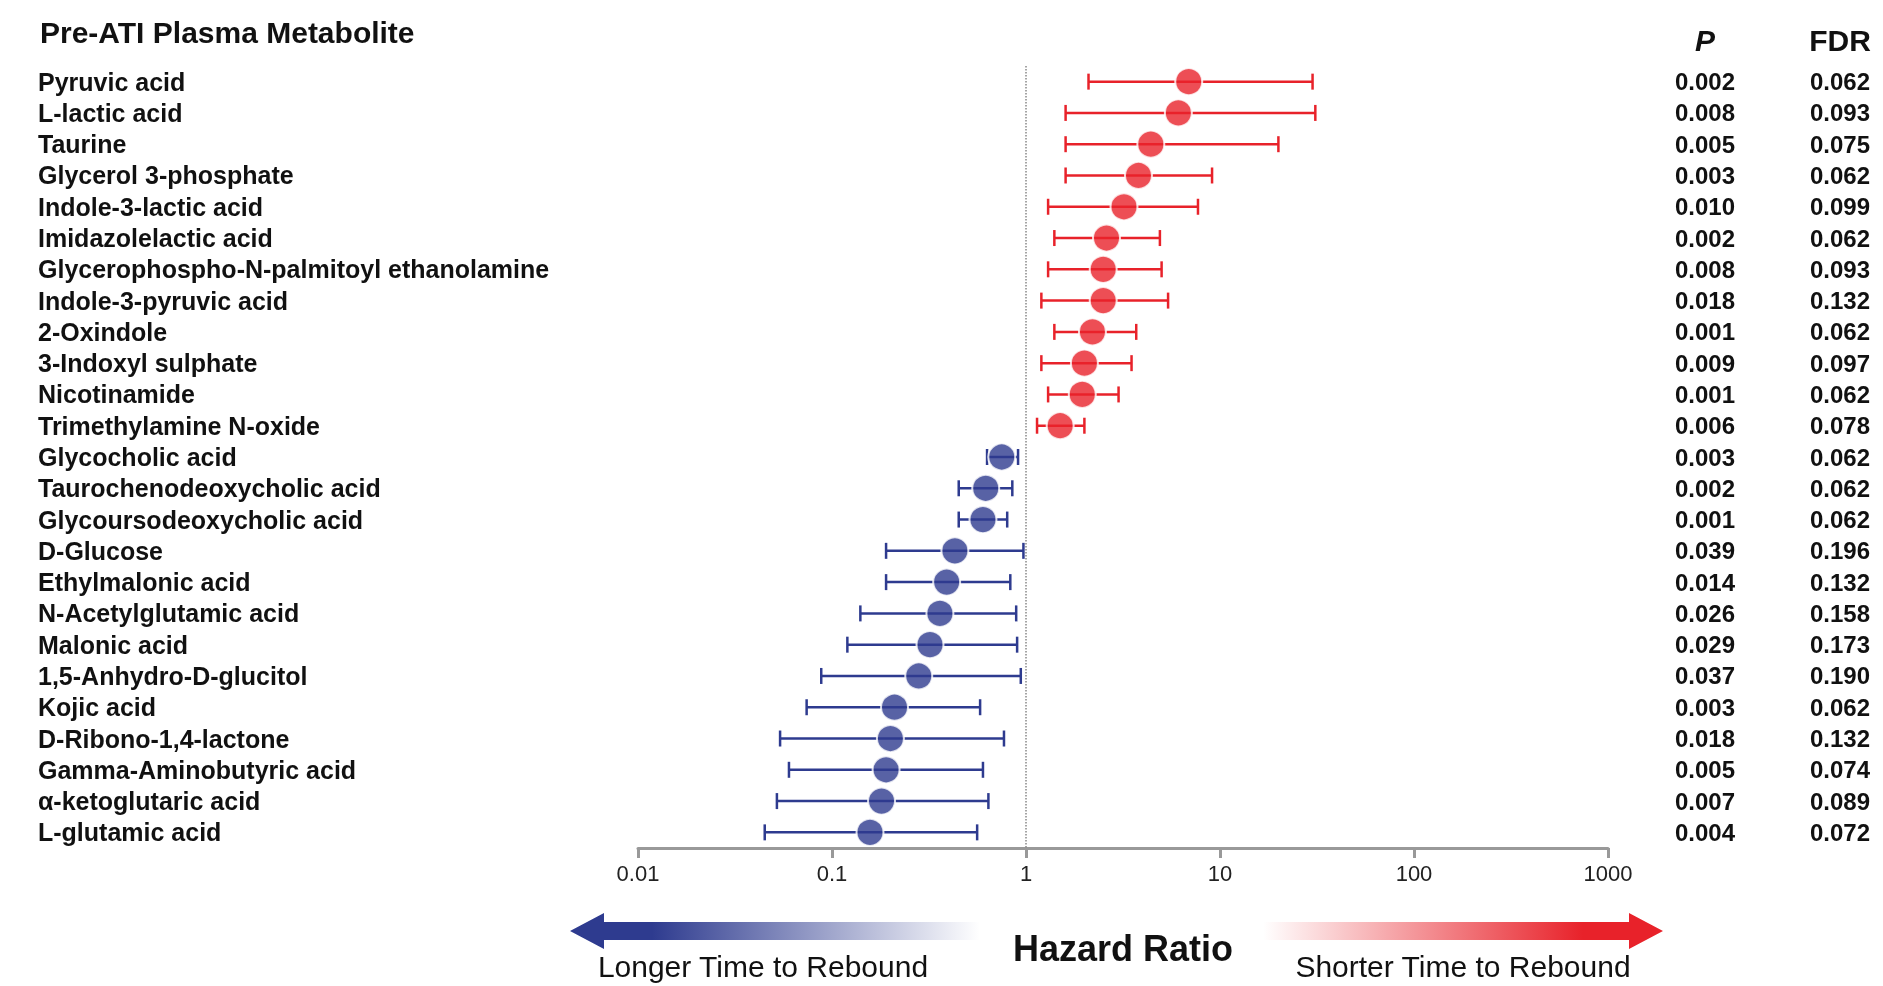 The height and width of the screenshot is (986, 1883). What do you see at coordinates (1705, 676) in the screenshot?
I see `text: 0.037` at bounding box center [1705, 676].